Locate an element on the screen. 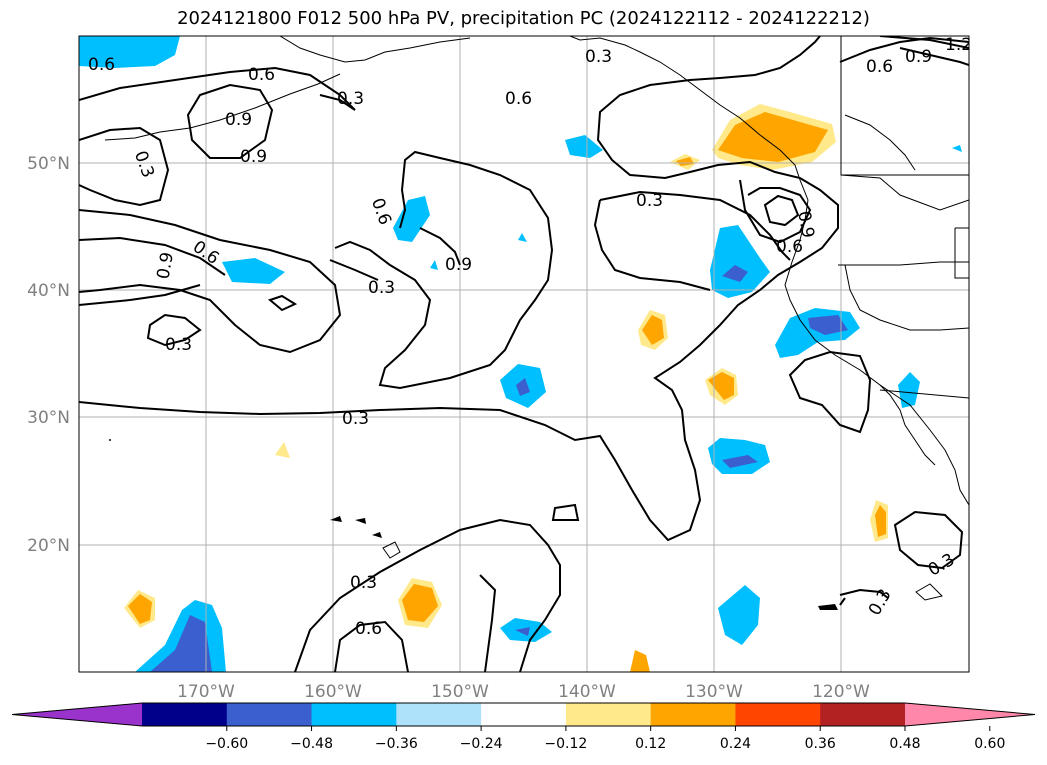  lon-label-130w: 130°W is located at coordinates (714, 692).